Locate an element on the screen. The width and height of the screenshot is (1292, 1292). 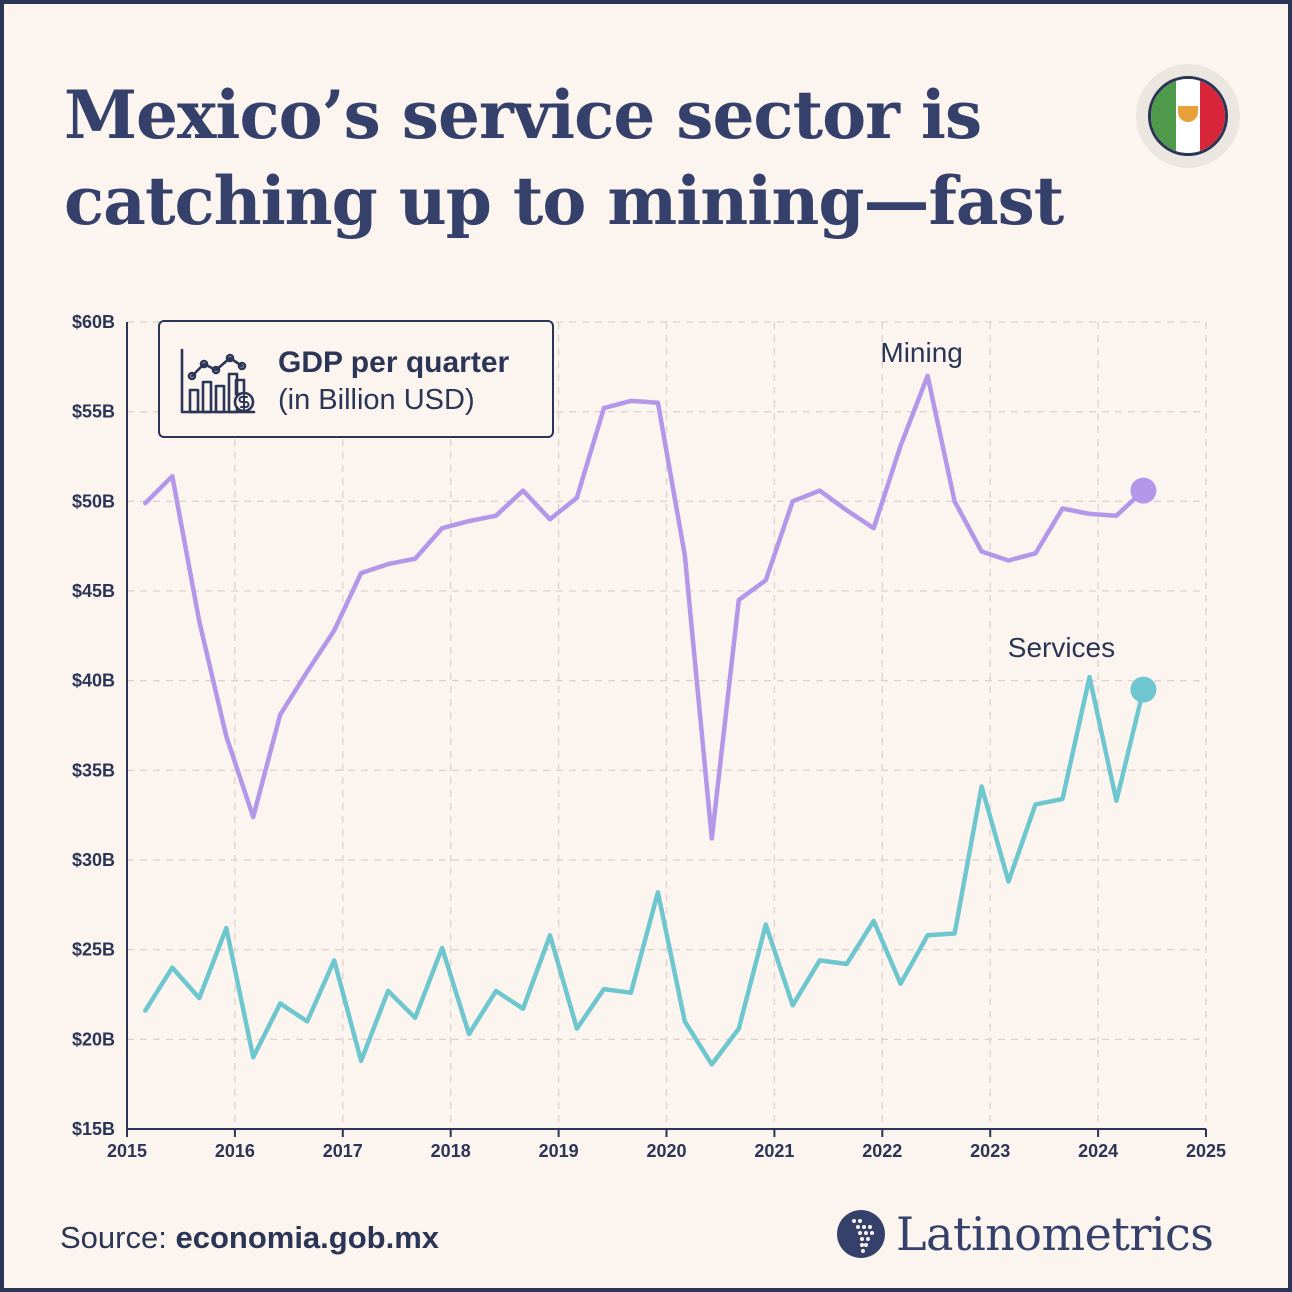
x-tick-label: 2019 is located at coordinates (559, 1151).